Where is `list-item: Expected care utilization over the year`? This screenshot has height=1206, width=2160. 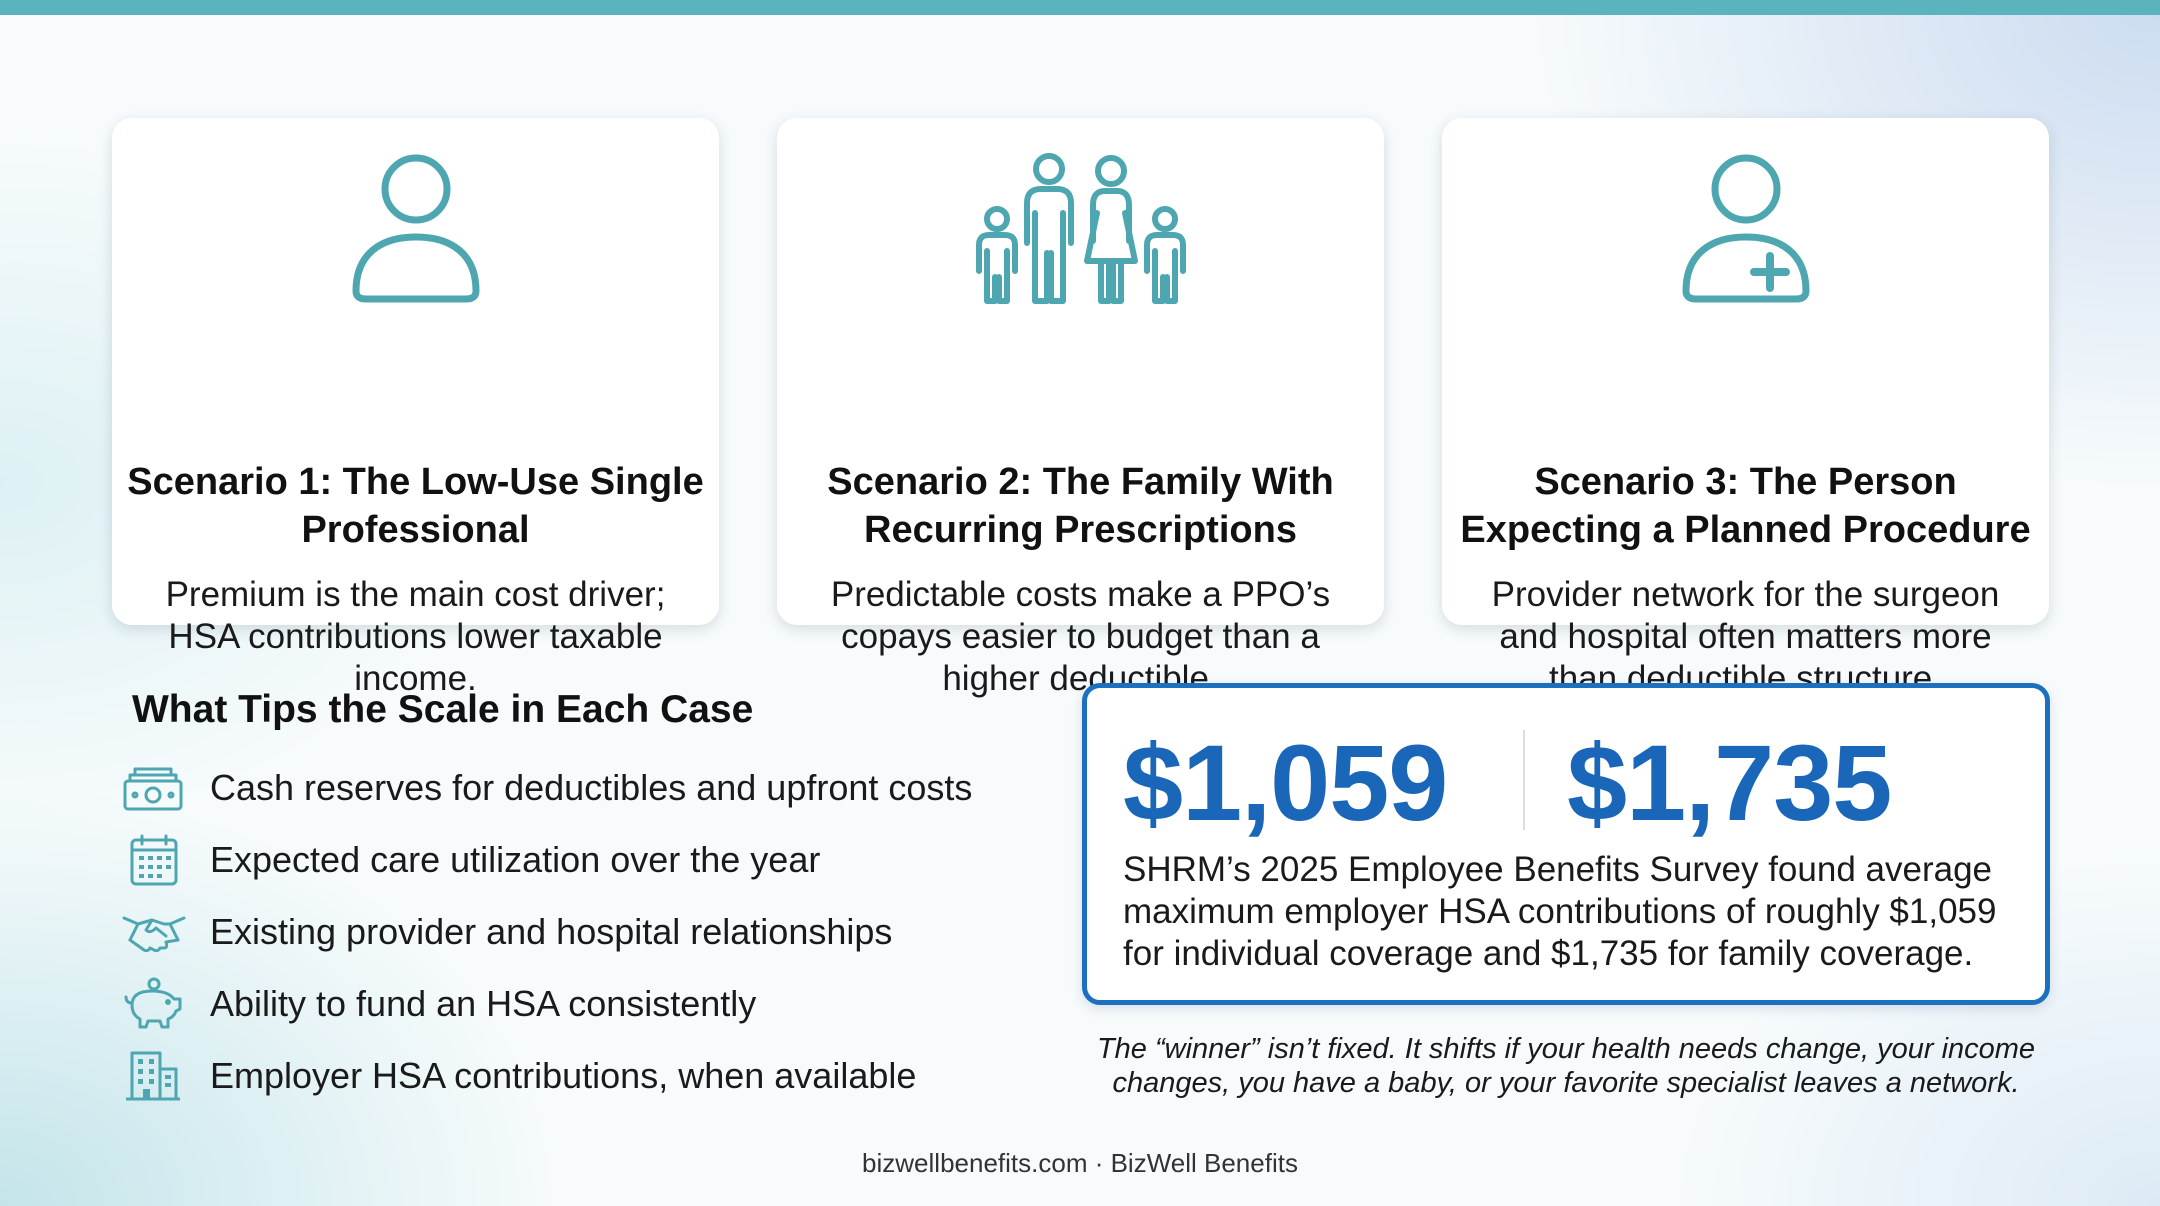
list-item: Expected care utilization over the year is located at coordinates (547, 860).